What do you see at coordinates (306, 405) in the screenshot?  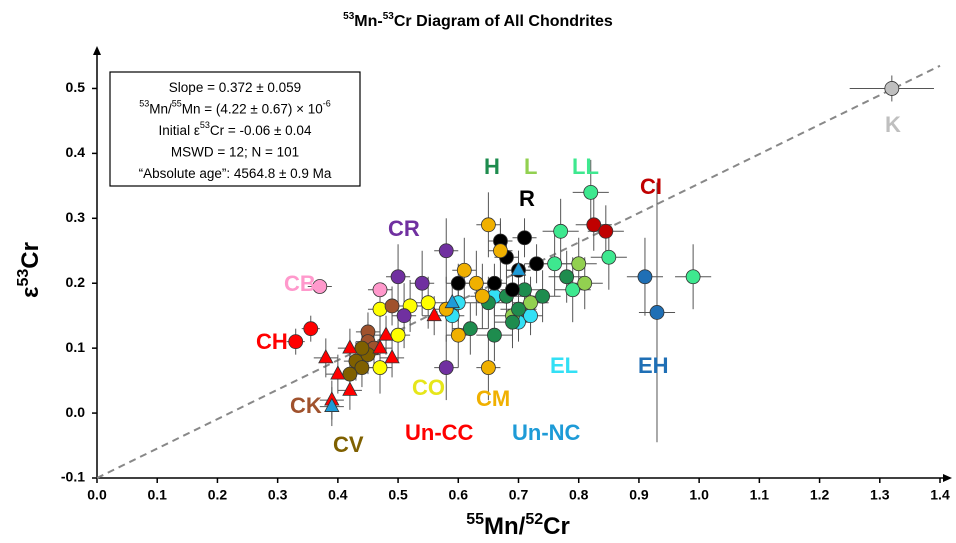 I see `legend-label: CK` at bounding box center [306, 405].